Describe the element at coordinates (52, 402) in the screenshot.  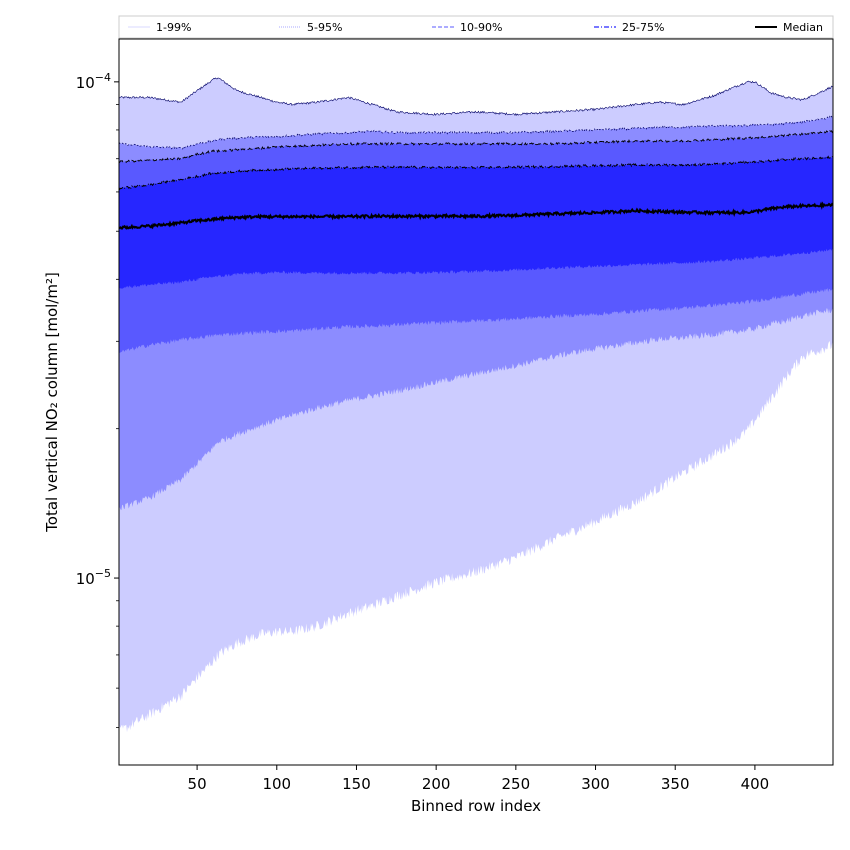
I see `y-axis-label: Total vertical NO₂ column [mol/m²]` at that location.